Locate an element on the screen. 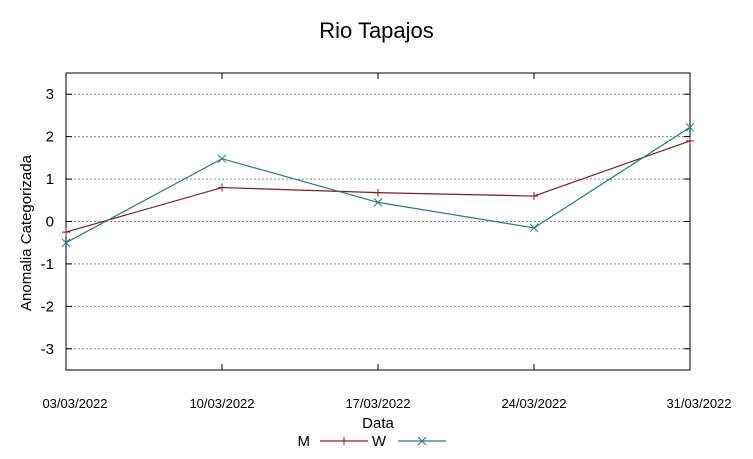  y-tick-label: 2 is located at coordinates (50, 137).